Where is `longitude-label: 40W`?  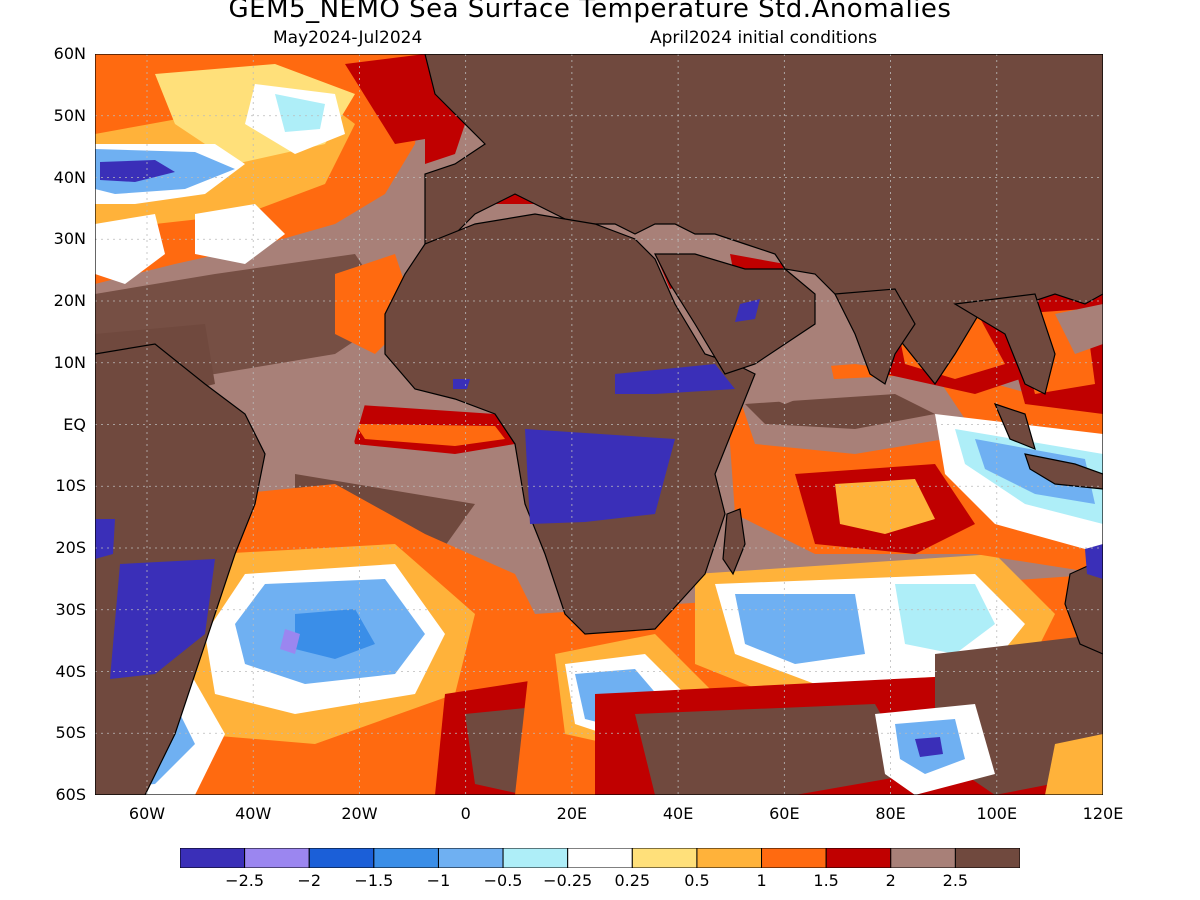
longitude-label: 40W is located at coordinates (253, 813).